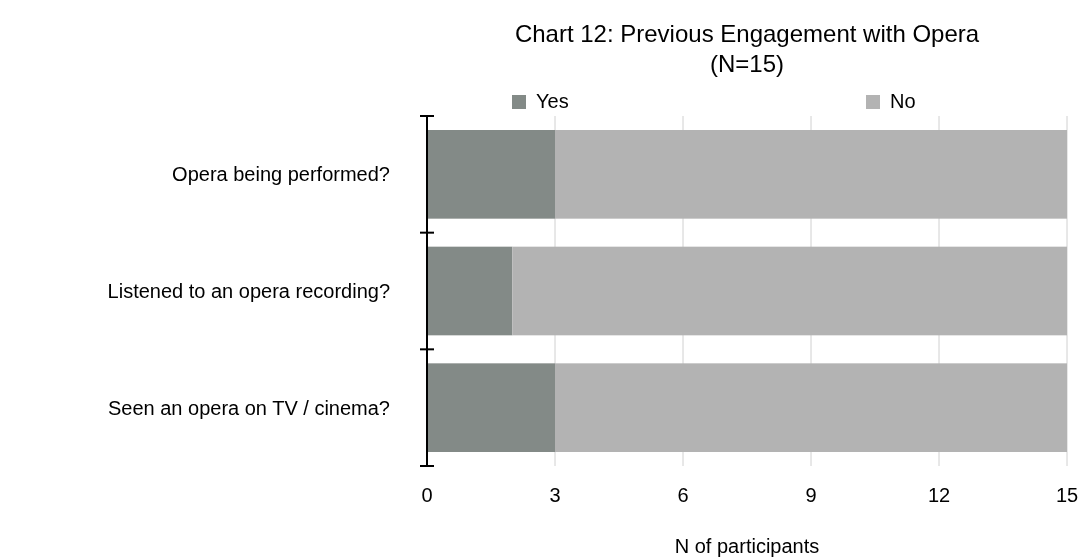 The image size is (1086, 559). Describe the element at coordinates (248, 291) in the screenshot. I see `y-tick-label: Listened to an opera recording?` at that location.